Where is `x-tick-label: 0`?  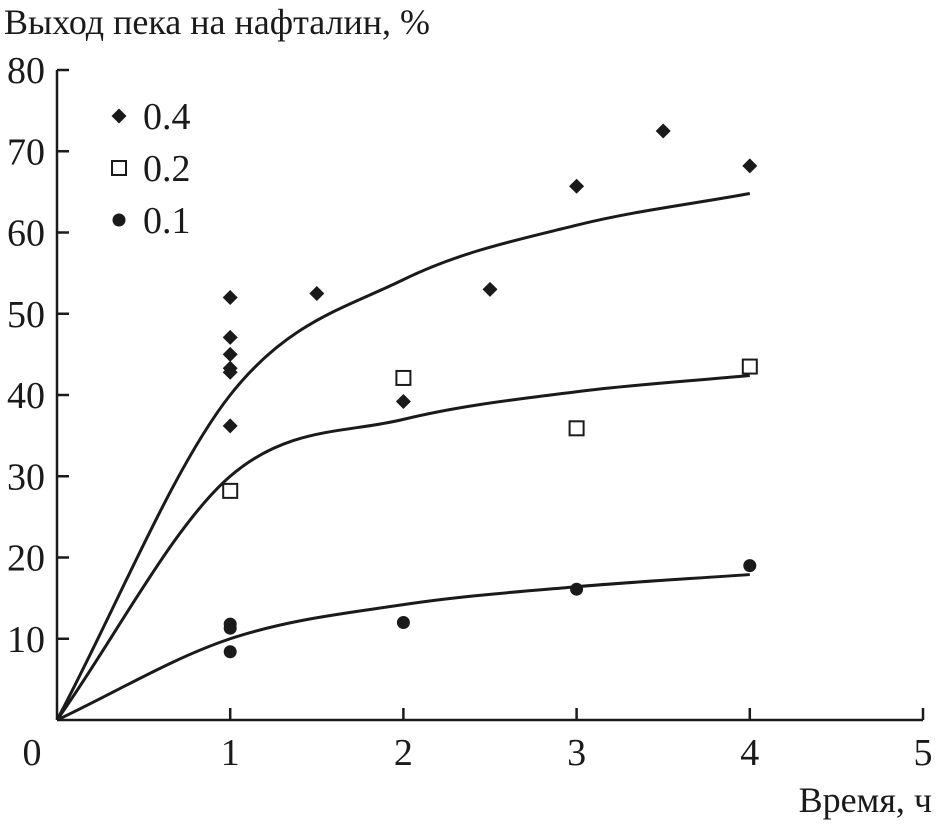
x-tick-label: 0 is located at coordinates (32, 753).